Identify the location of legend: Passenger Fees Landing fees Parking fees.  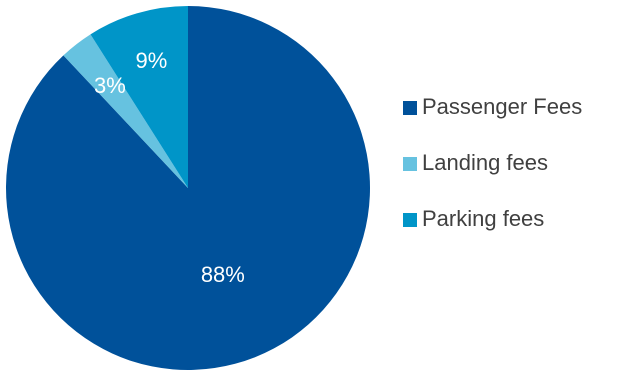
(492, 162).